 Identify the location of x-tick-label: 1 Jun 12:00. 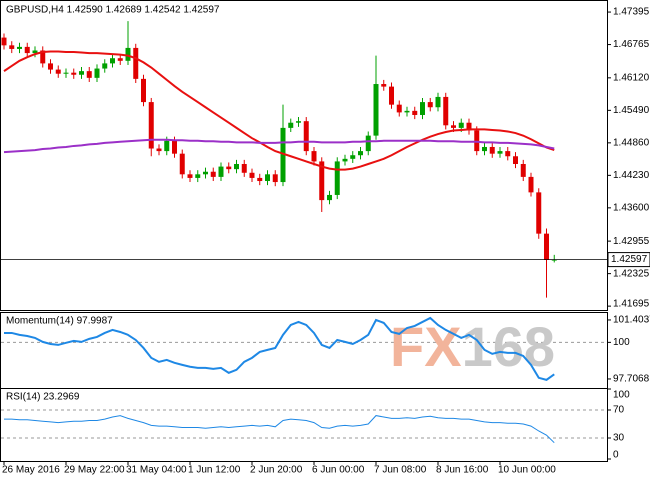
(214, 470).